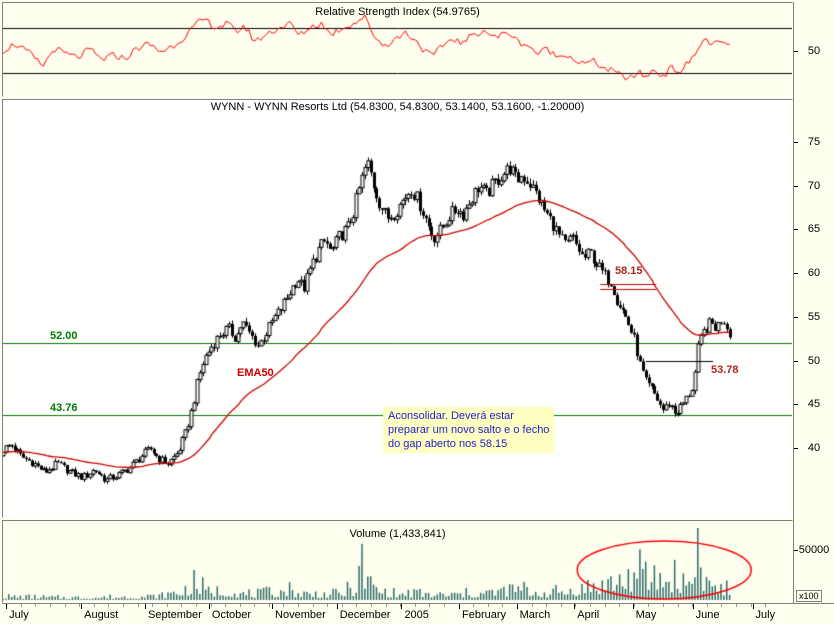 The image size is (834, 624). Describe the element at coordinates (175, 615) in the screenshot. I see `month-label: September` at that location.